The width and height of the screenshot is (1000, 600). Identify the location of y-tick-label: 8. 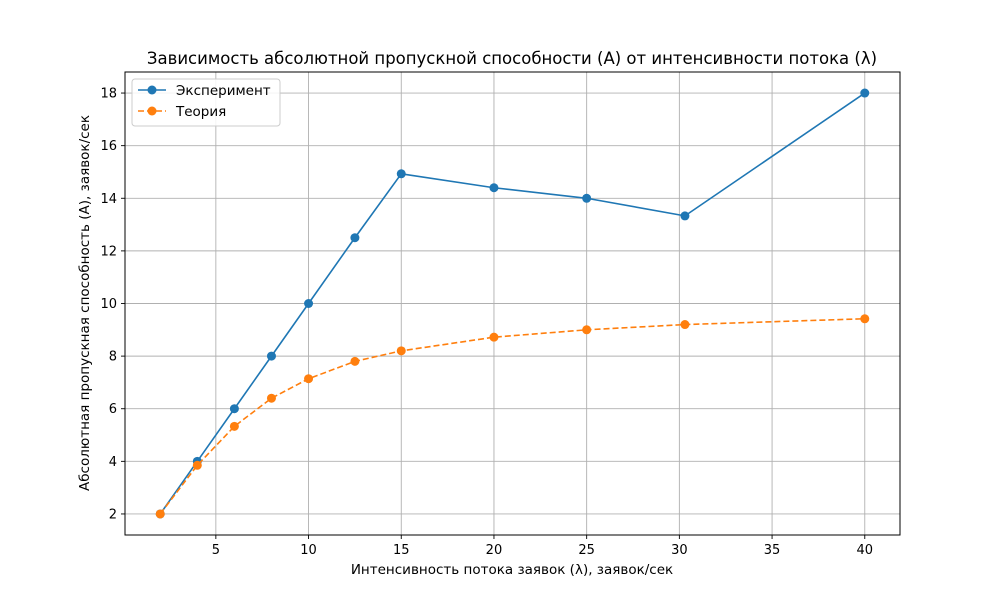
(113, 357).